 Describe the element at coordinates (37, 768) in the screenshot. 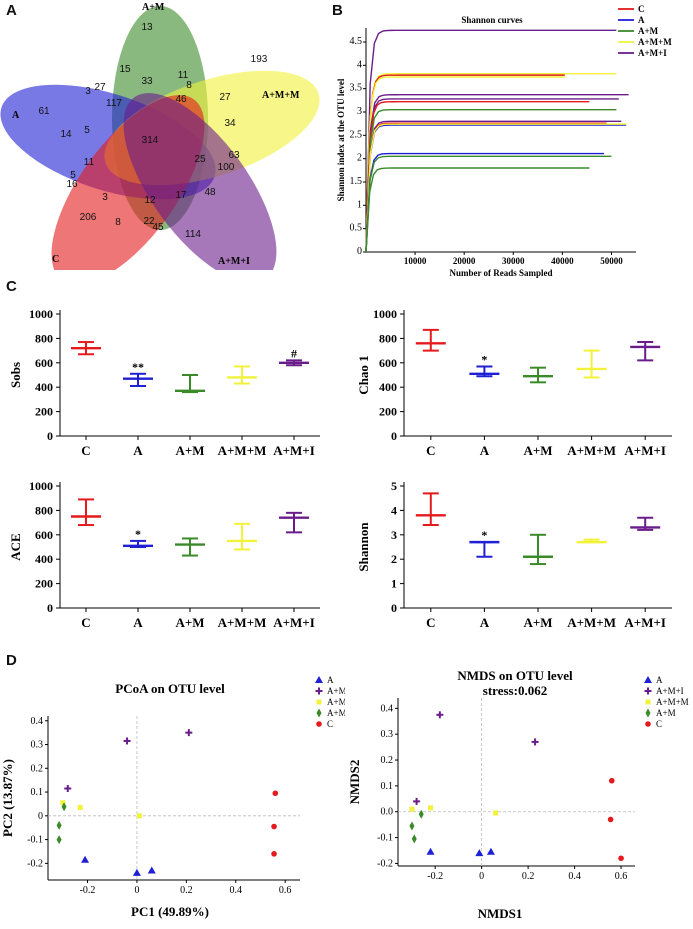

I see `y-tick-label: 0.2` at that location.